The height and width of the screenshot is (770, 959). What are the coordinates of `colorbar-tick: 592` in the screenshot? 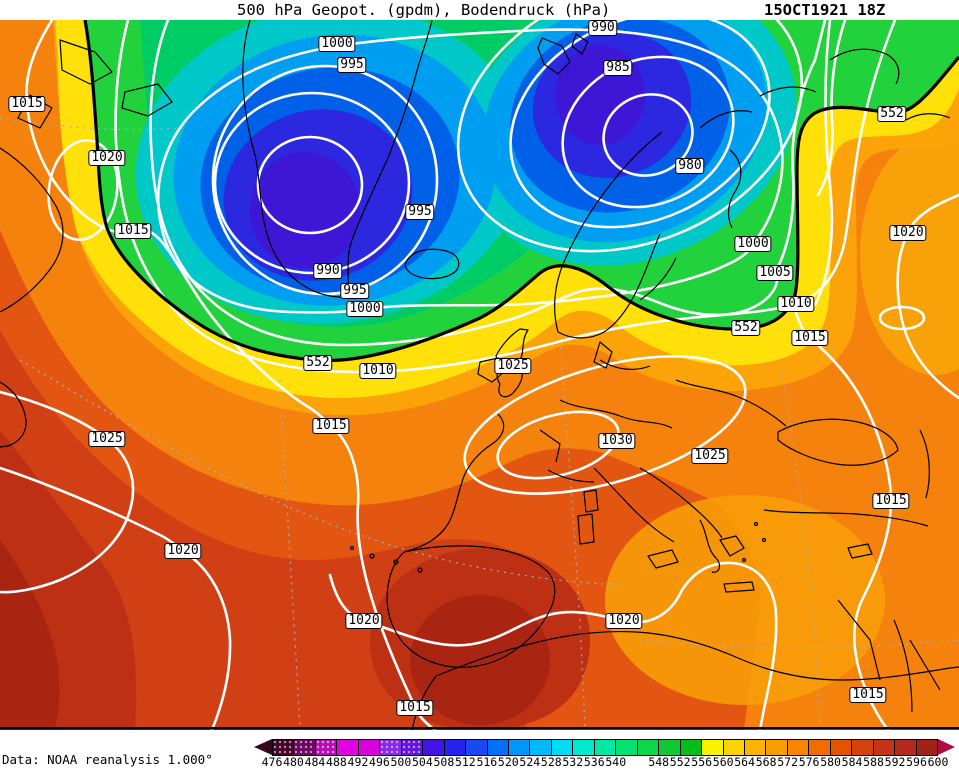 It's located at (895, 762).